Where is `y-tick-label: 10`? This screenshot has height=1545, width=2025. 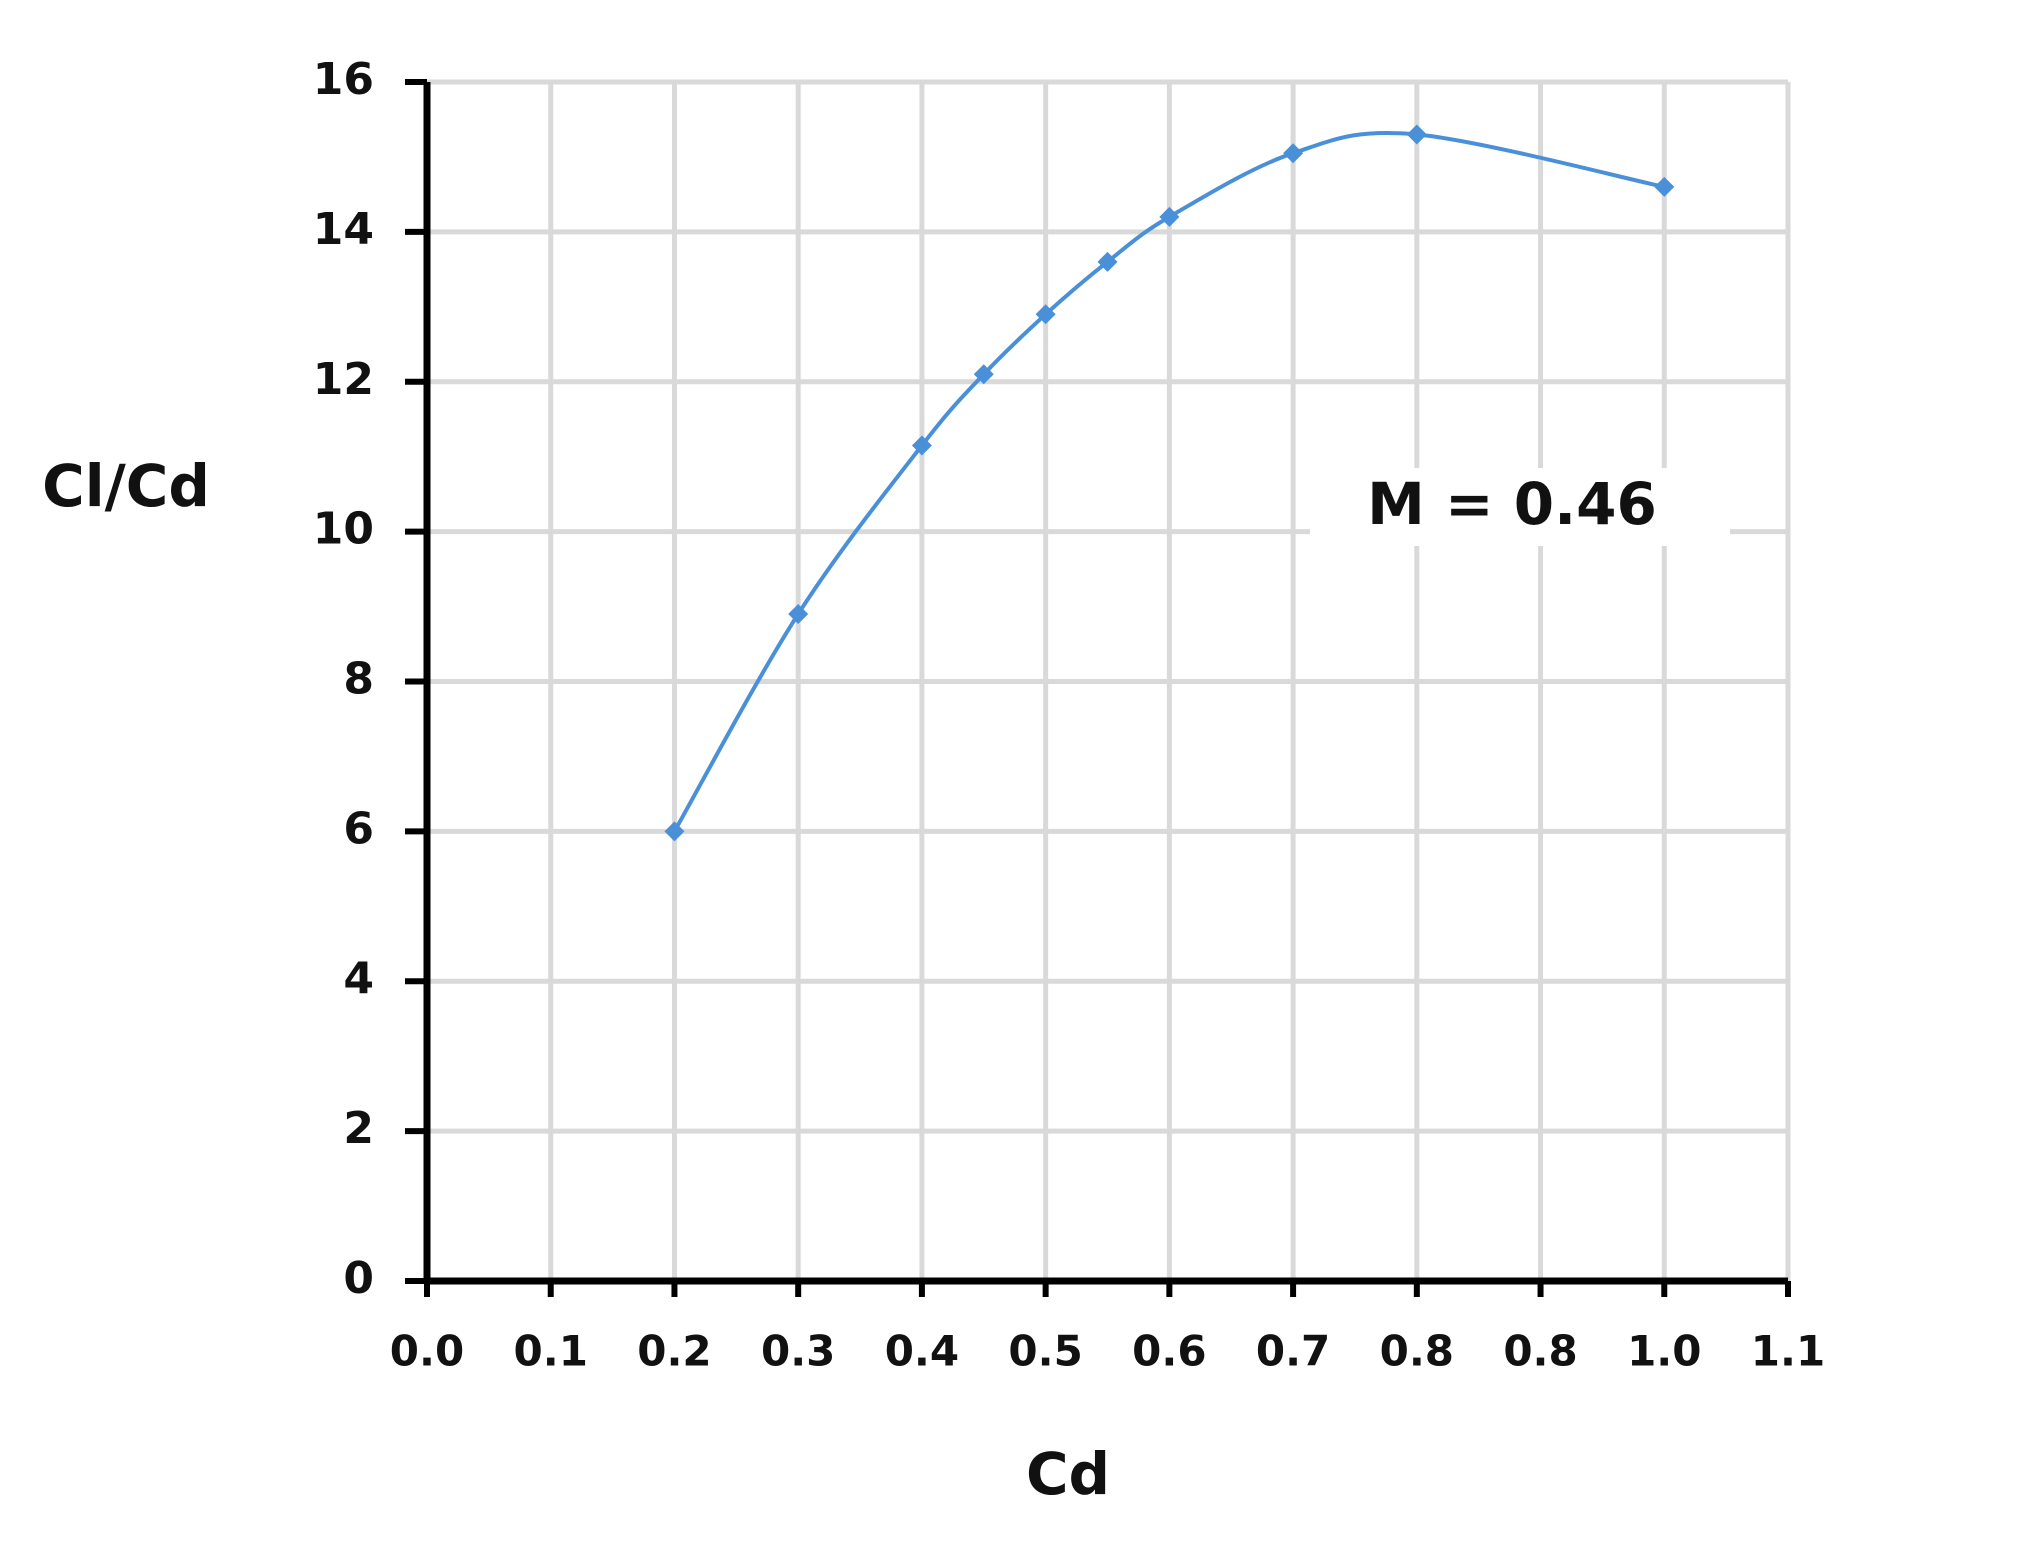 y-tick-label: 10 is located at coordinates (343, 529).